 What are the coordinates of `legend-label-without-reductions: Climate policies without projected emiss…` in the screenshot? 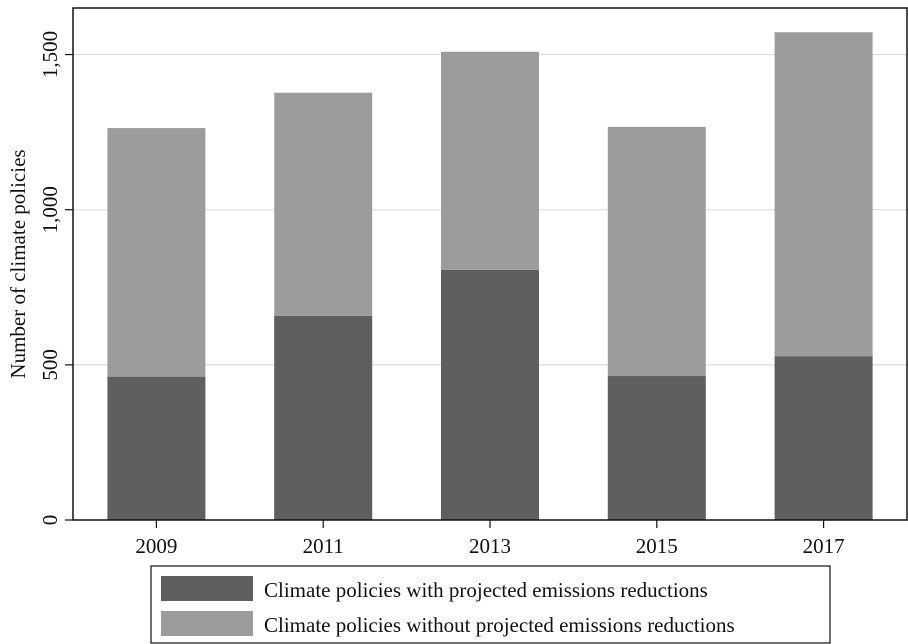 It's located at (499, 625).